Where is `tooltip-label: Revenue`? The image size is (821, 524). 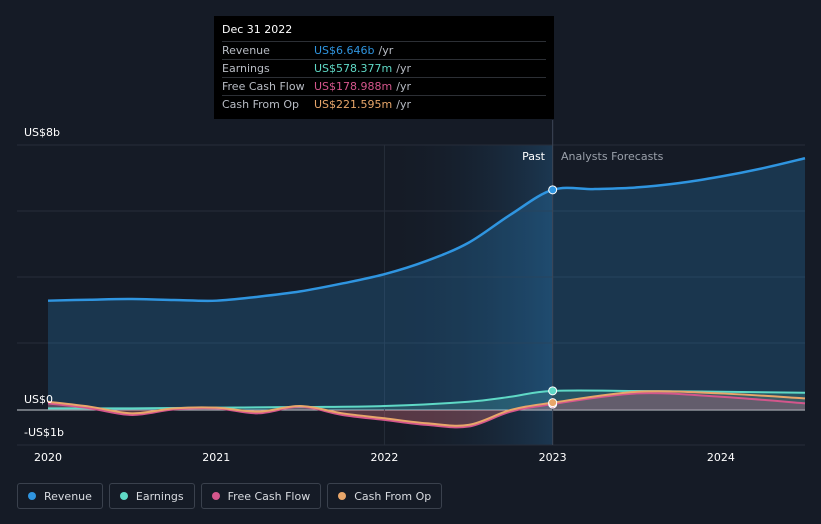 tooltip-label: Revenue is located at coordinates (246, 50).